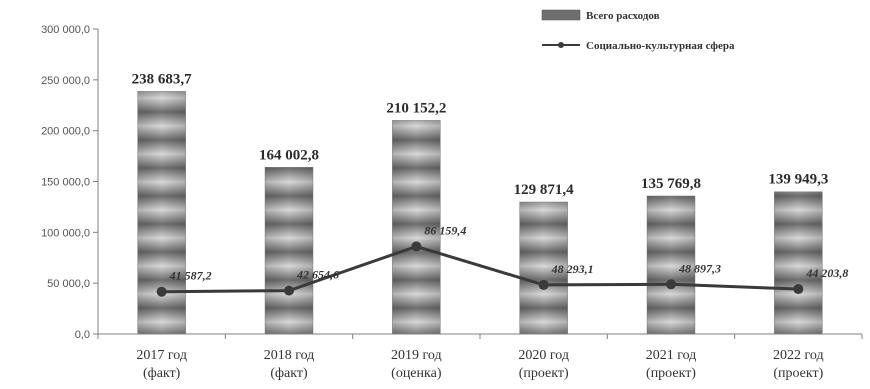  What do you see at coordinates (445, 230) in the screenshot?
I see `line-value-label: 86 159,4` at bounding box center [445, 230].